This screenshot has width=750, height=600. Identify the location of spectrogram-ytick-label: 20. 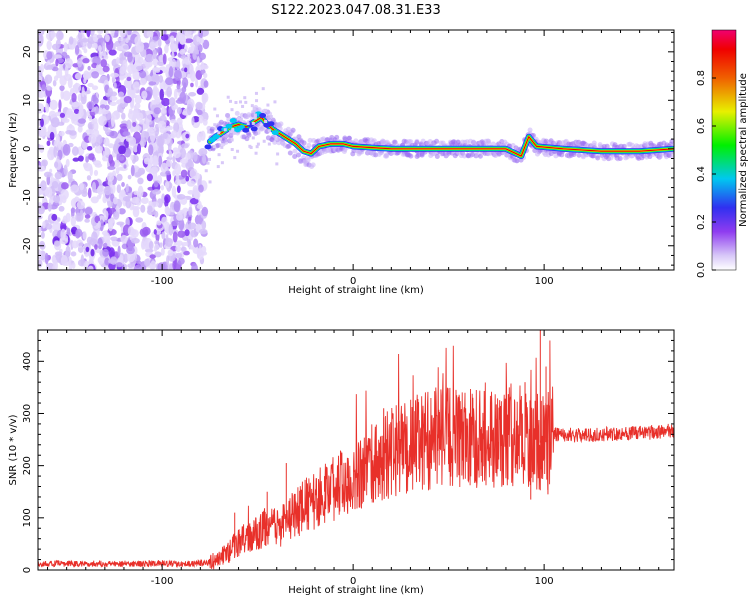
(27, 51).